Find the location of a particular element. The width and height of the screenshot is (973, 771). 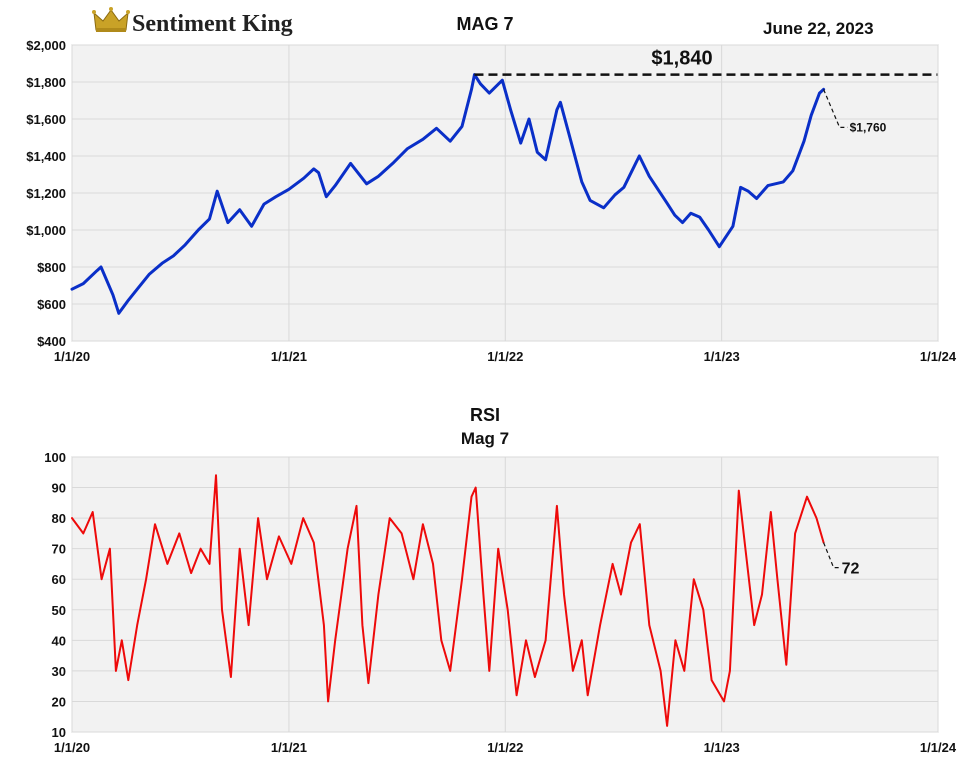

price-ytick-label: $1,000 is located at coordinates (46, 230).